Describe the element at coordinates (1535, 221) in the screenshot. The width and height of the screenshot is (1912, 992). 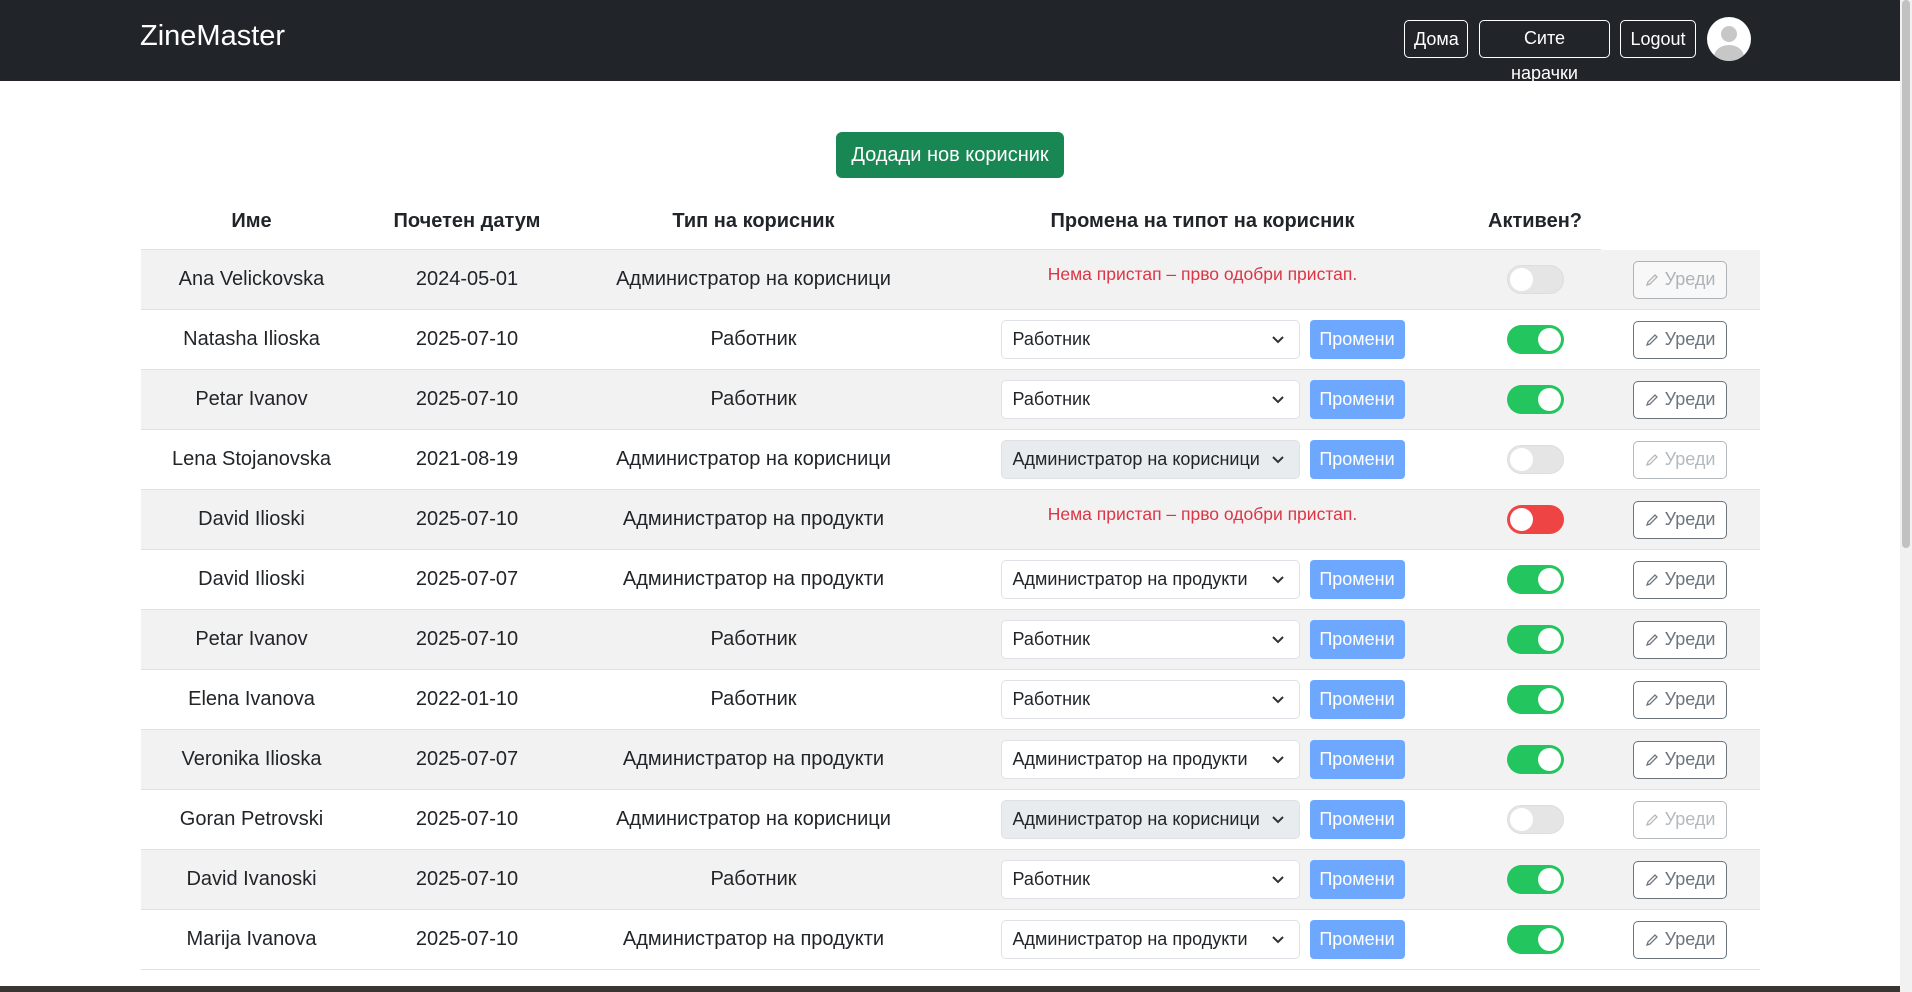
I see `column-header: Активен?` at that location.